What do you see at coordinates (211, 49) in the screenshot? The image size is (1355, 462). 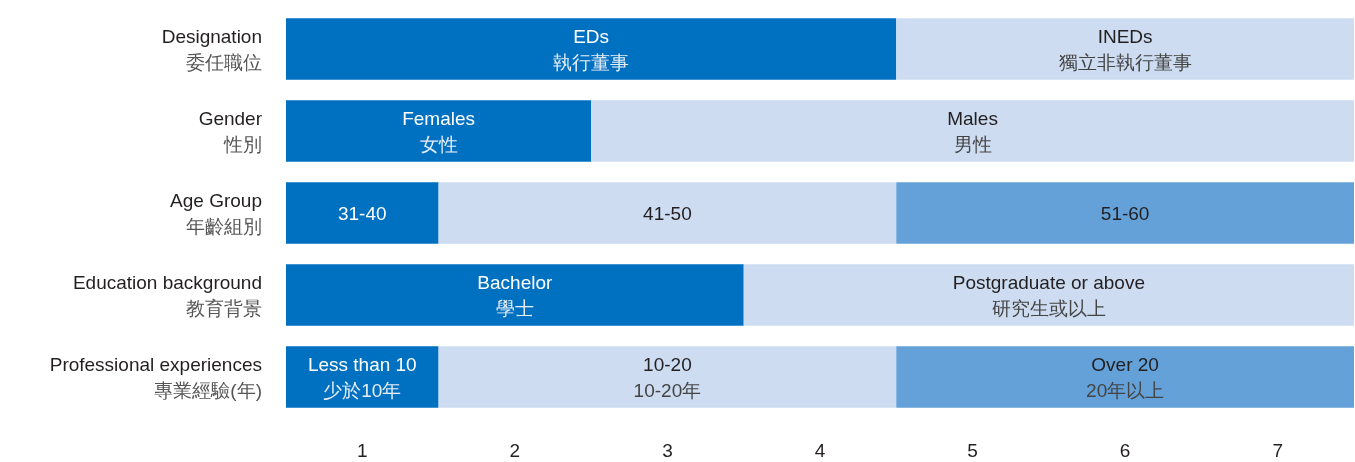 I see `y-tick-label: Designation 委任職位` at bounding box center [211, 49].